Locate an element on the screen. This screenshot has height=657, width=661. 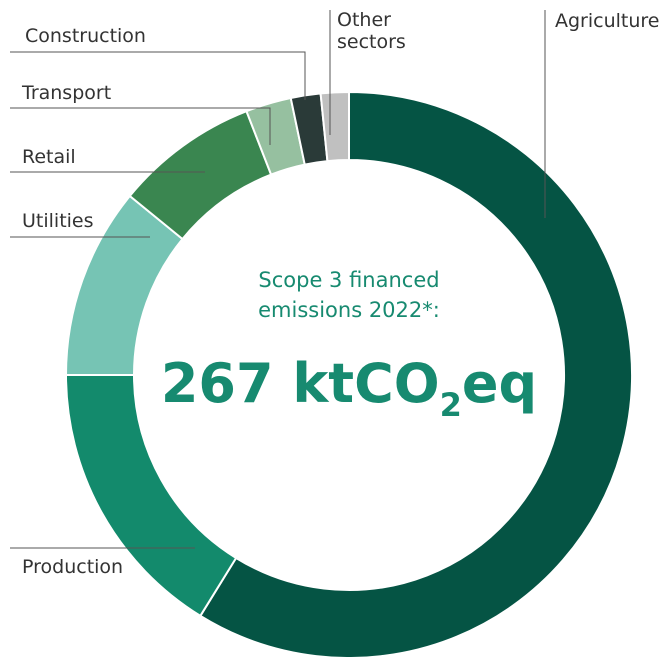
center-label: Scope 3 financed is located at coordinates (349, 280).